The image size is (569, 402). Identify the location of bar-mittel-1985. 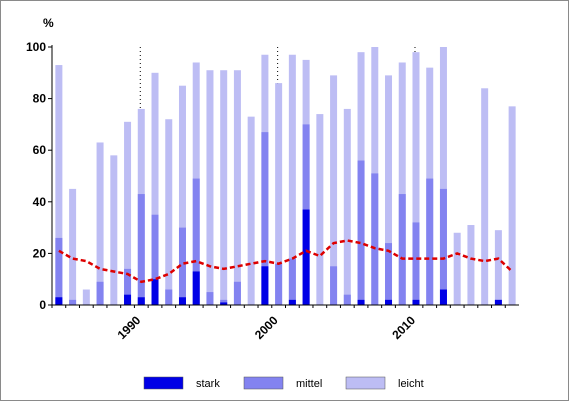
(73, 302).